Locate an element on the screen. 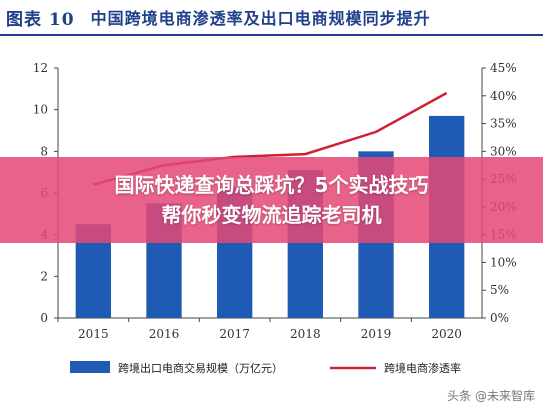 This screenshot has height=408, width=543. y-left-tick-label-6: 12 is located at coordinates (40, 68).